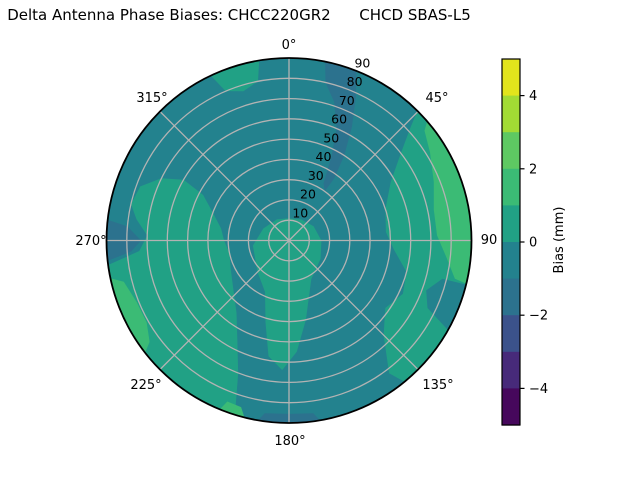 The height and width of the screenshot is (480, 640). I want to click on colorbar-tick-label: −2, so click(538, 316).